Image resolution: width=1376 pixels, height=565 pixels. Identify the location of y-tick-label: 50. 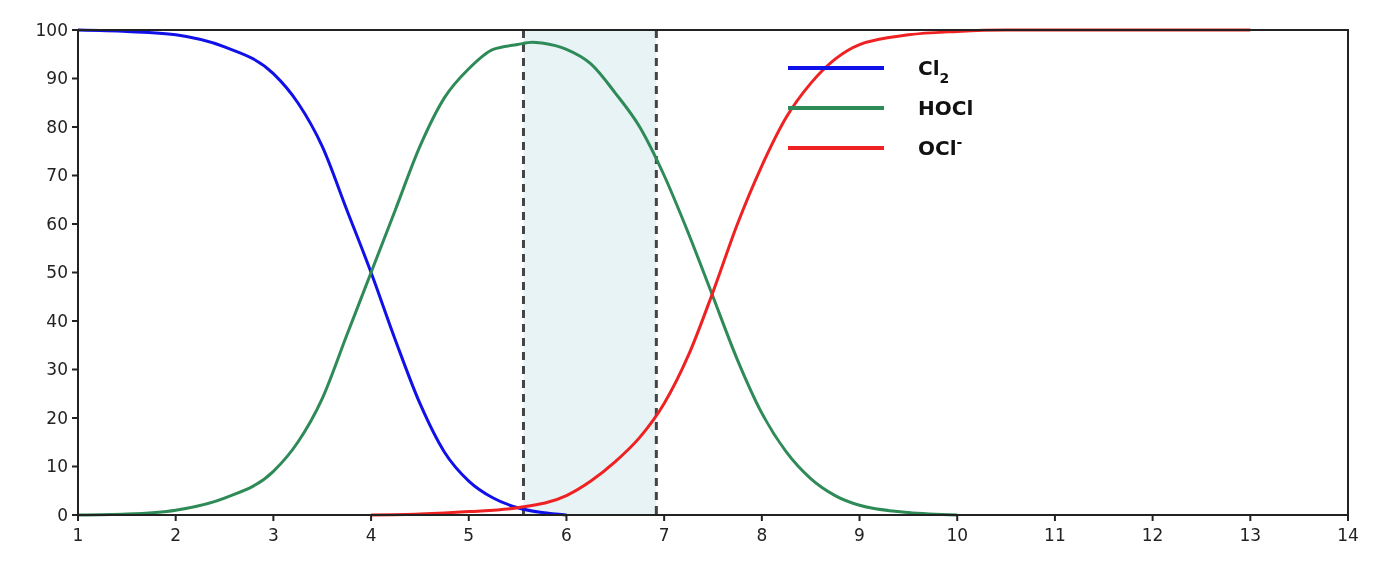
(57, 272).